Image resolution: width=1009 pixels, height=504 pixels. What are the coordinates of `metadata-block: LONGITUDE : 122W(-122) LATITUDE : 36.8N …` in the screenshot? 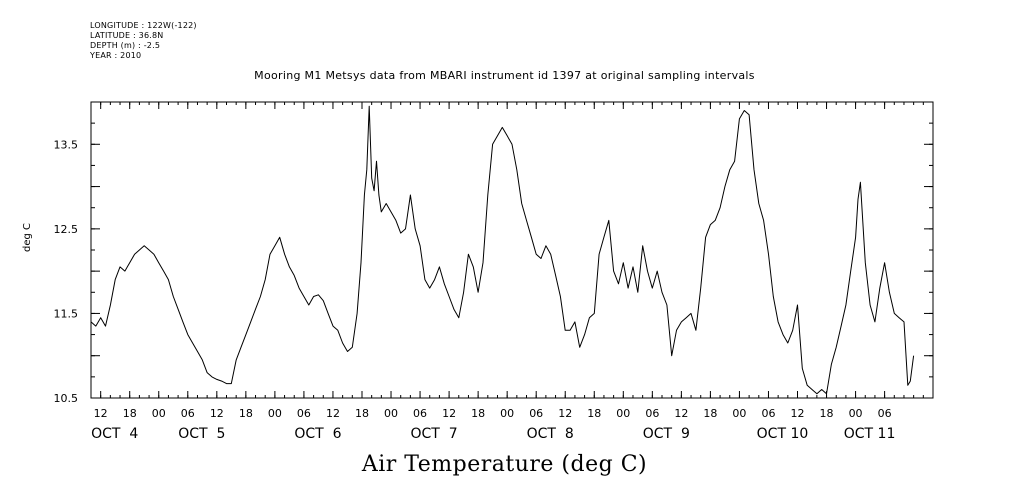 It's located at (143, 41).